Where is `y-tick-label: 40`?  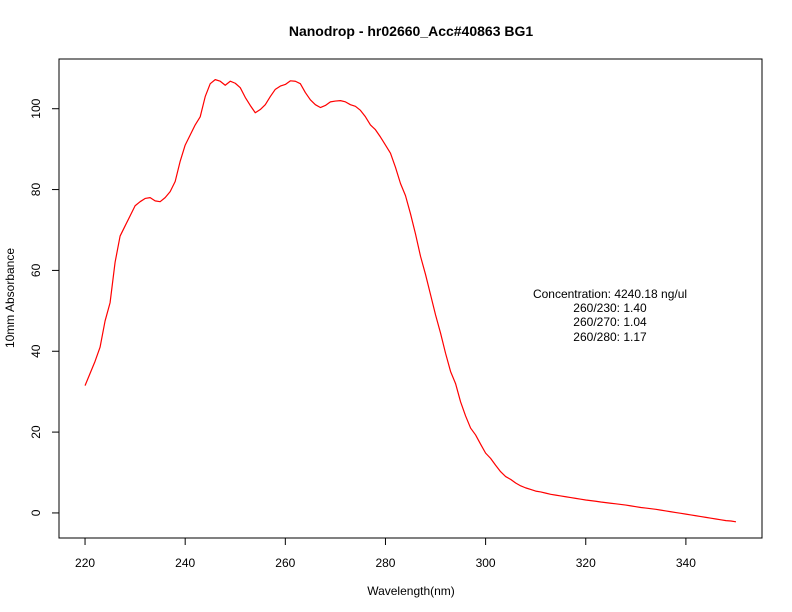
y-tick-label: 40 is located at coordinates (36, 351).